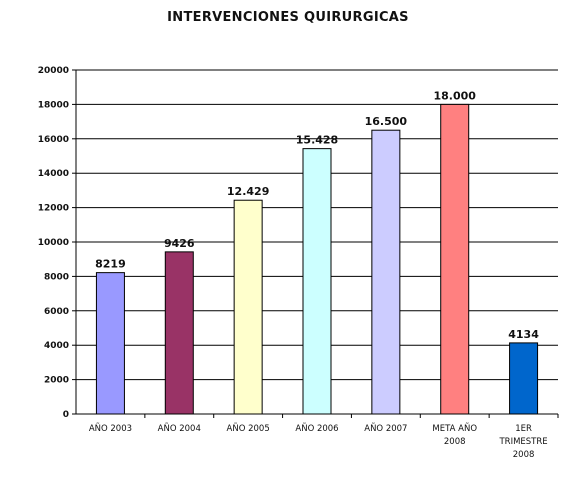 The height and width of the screenshot is (480, 576). Describe the element at coordinates (386, 121) in the screenshot. I see `data-label: 16.500` at that location.